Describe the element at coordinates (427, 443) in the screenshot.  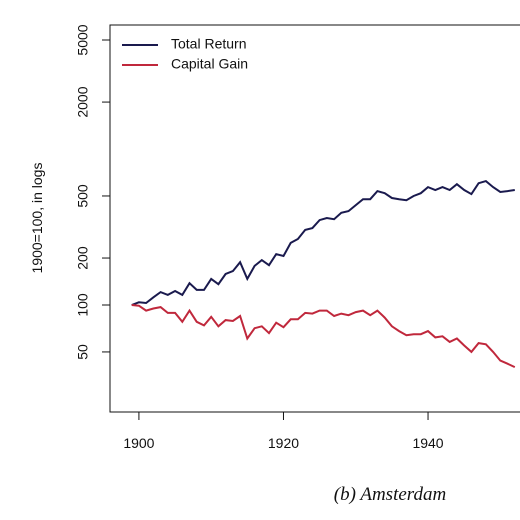
I see `x-tick-label: 1940` at that location.